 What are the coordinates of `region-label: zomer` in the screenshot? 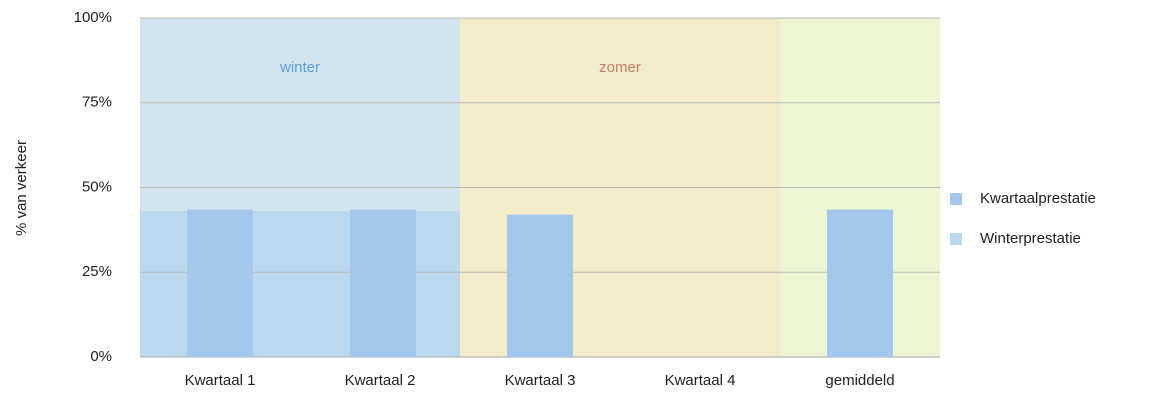 It's located at (620, 67).